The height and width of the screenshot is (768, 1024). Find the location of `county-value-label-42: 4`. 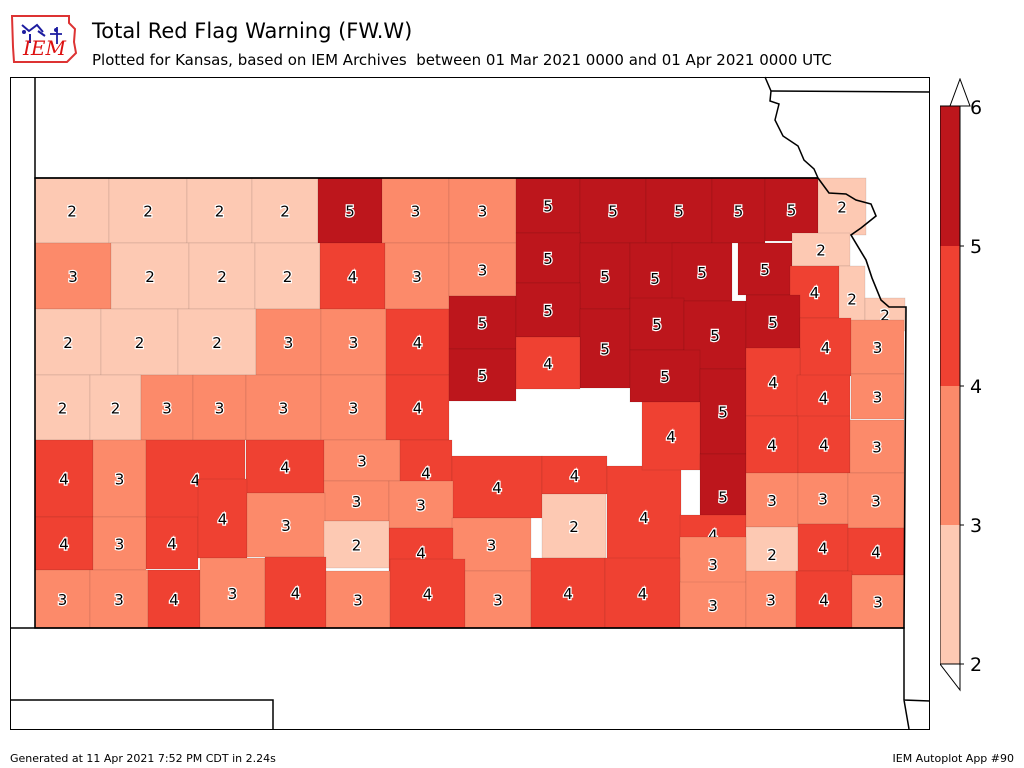

county-value-label-42: 4 is located at coordinates (826, 348).